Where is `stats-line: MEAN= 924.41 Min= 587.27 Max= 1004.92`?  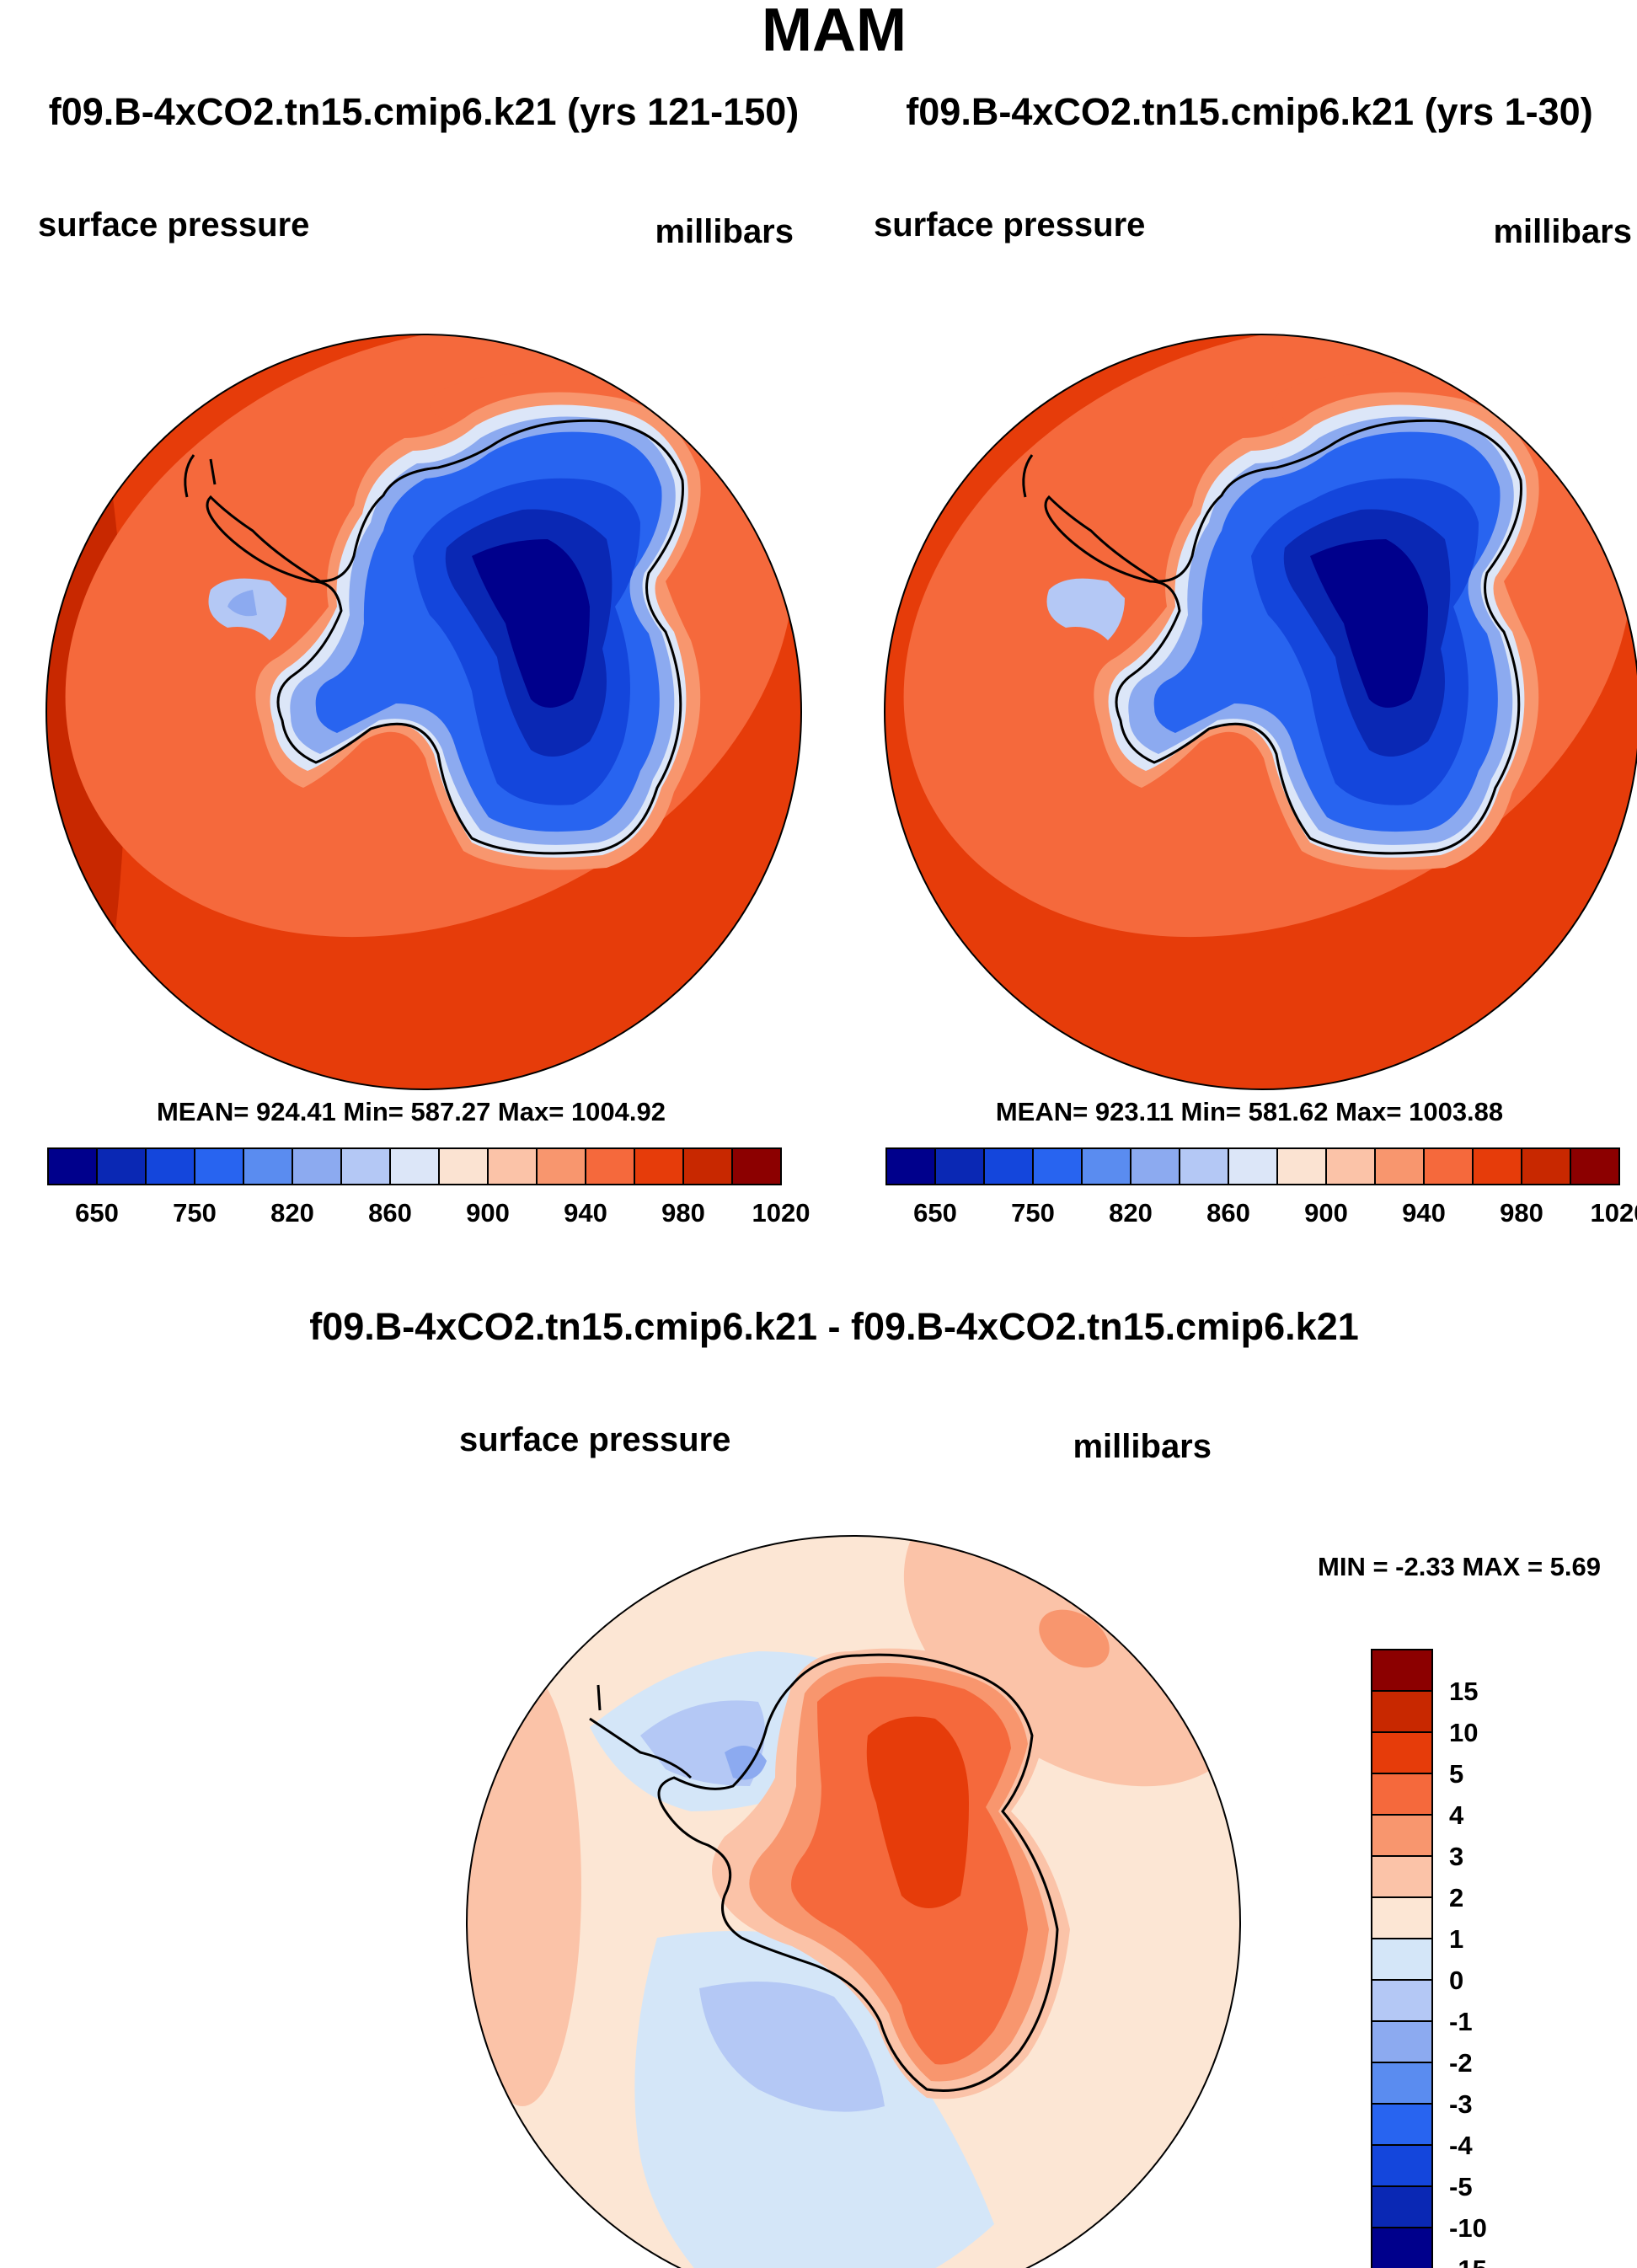
stats-line: MEAN= 924.41 Min= 587.27 Max= 1004.92 is located at coordinates (412, 1111).